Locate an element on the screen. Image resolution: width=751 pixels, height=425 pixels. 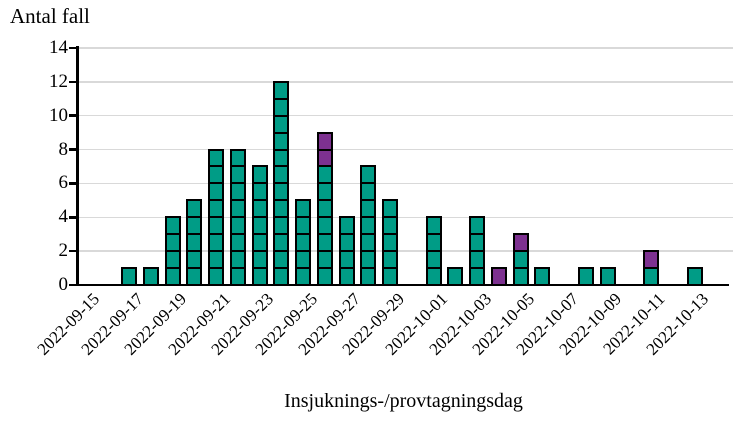
y-tick-label-12: 12 is located at coordinates (58, 81).